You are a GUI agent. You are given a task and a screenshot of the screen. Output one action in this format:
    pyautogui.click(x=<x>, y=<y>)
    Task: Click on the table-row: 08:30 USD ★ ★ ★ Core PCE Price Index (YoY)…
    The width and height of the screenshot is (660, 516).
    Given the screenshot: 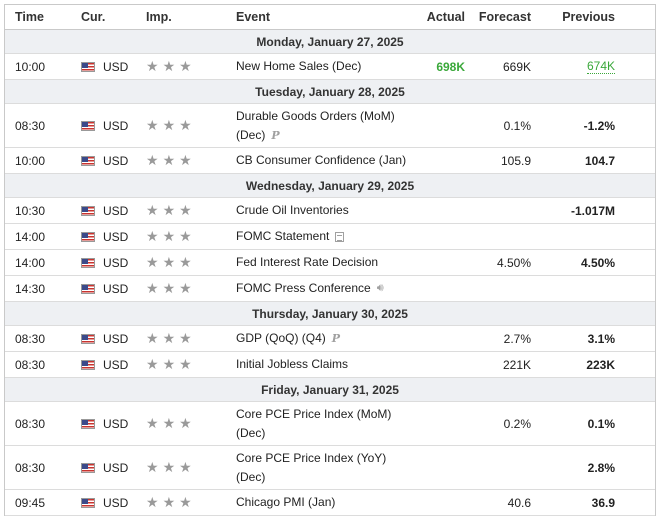 What is the action you would take?
    pyautogui.click(x=330, y=468)
    